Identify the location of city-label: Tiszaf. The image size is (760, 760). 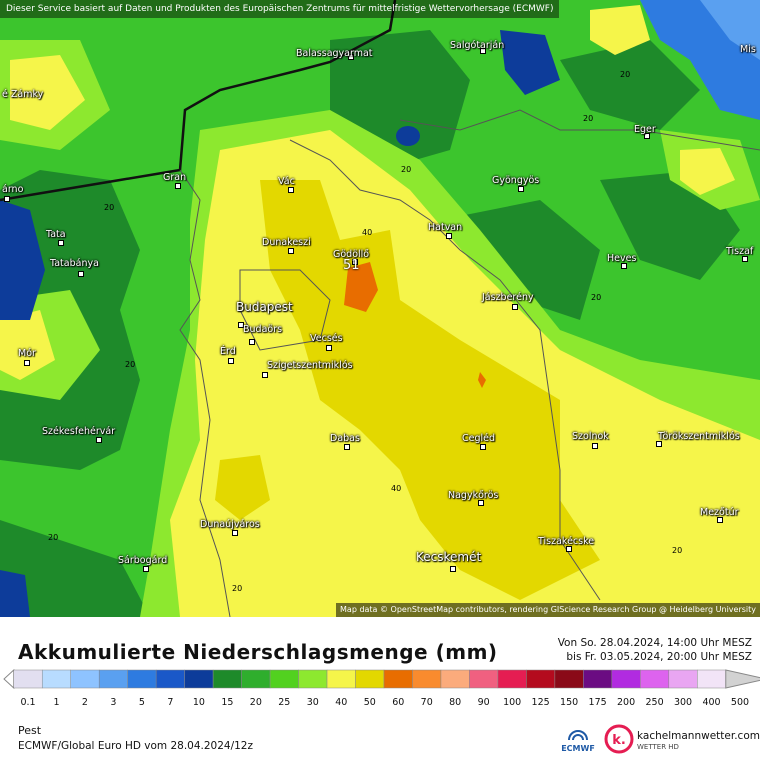
(740, 251).